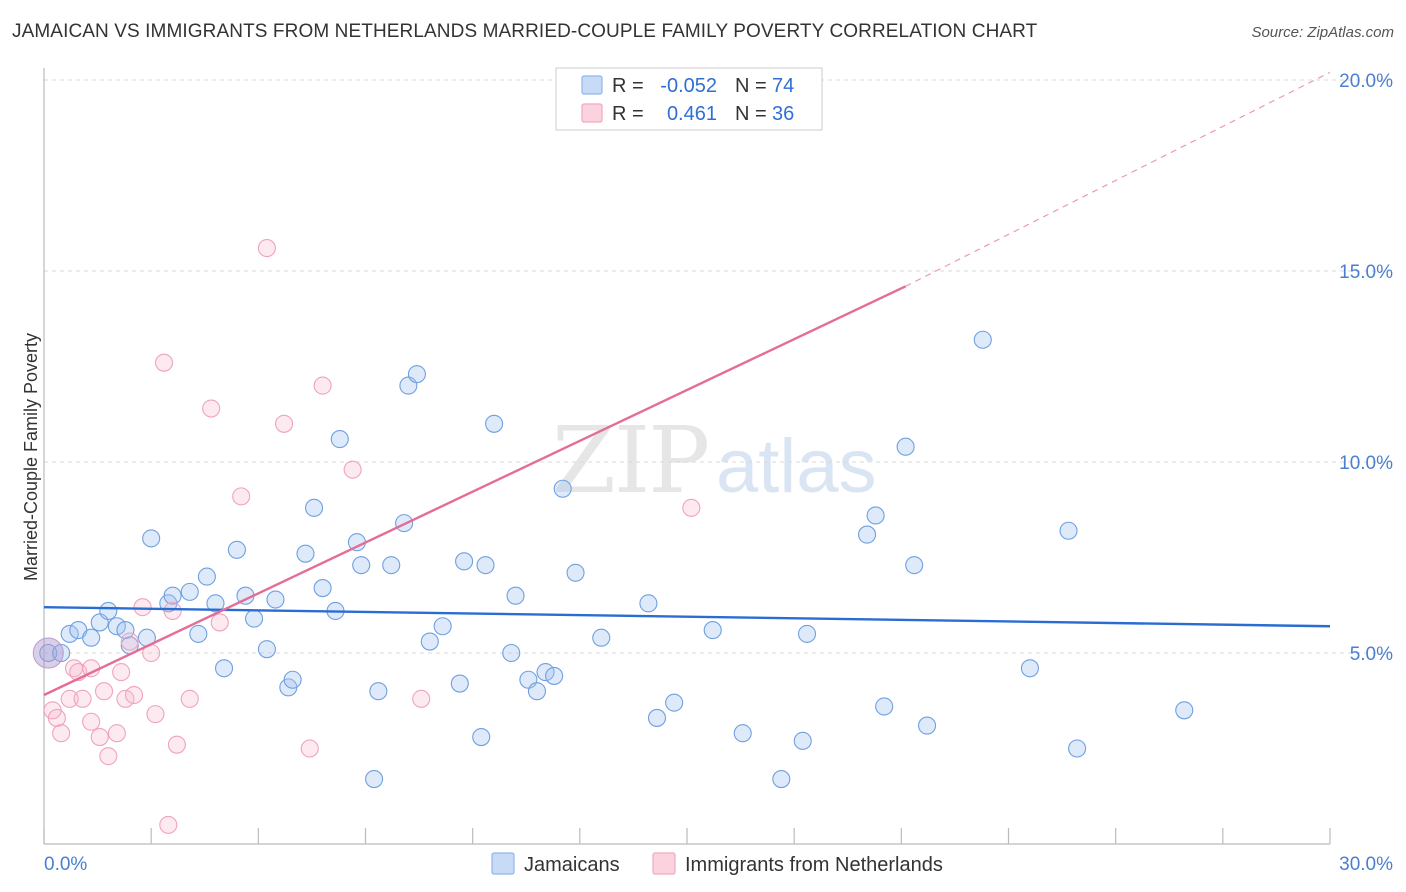 The width and height of the screenshot is (1406, 892). What do you see at coordinates (664, 863) in the screenshot?
I see `legend-swatch-netherlands-bottom` at bounding box center [664, 863].